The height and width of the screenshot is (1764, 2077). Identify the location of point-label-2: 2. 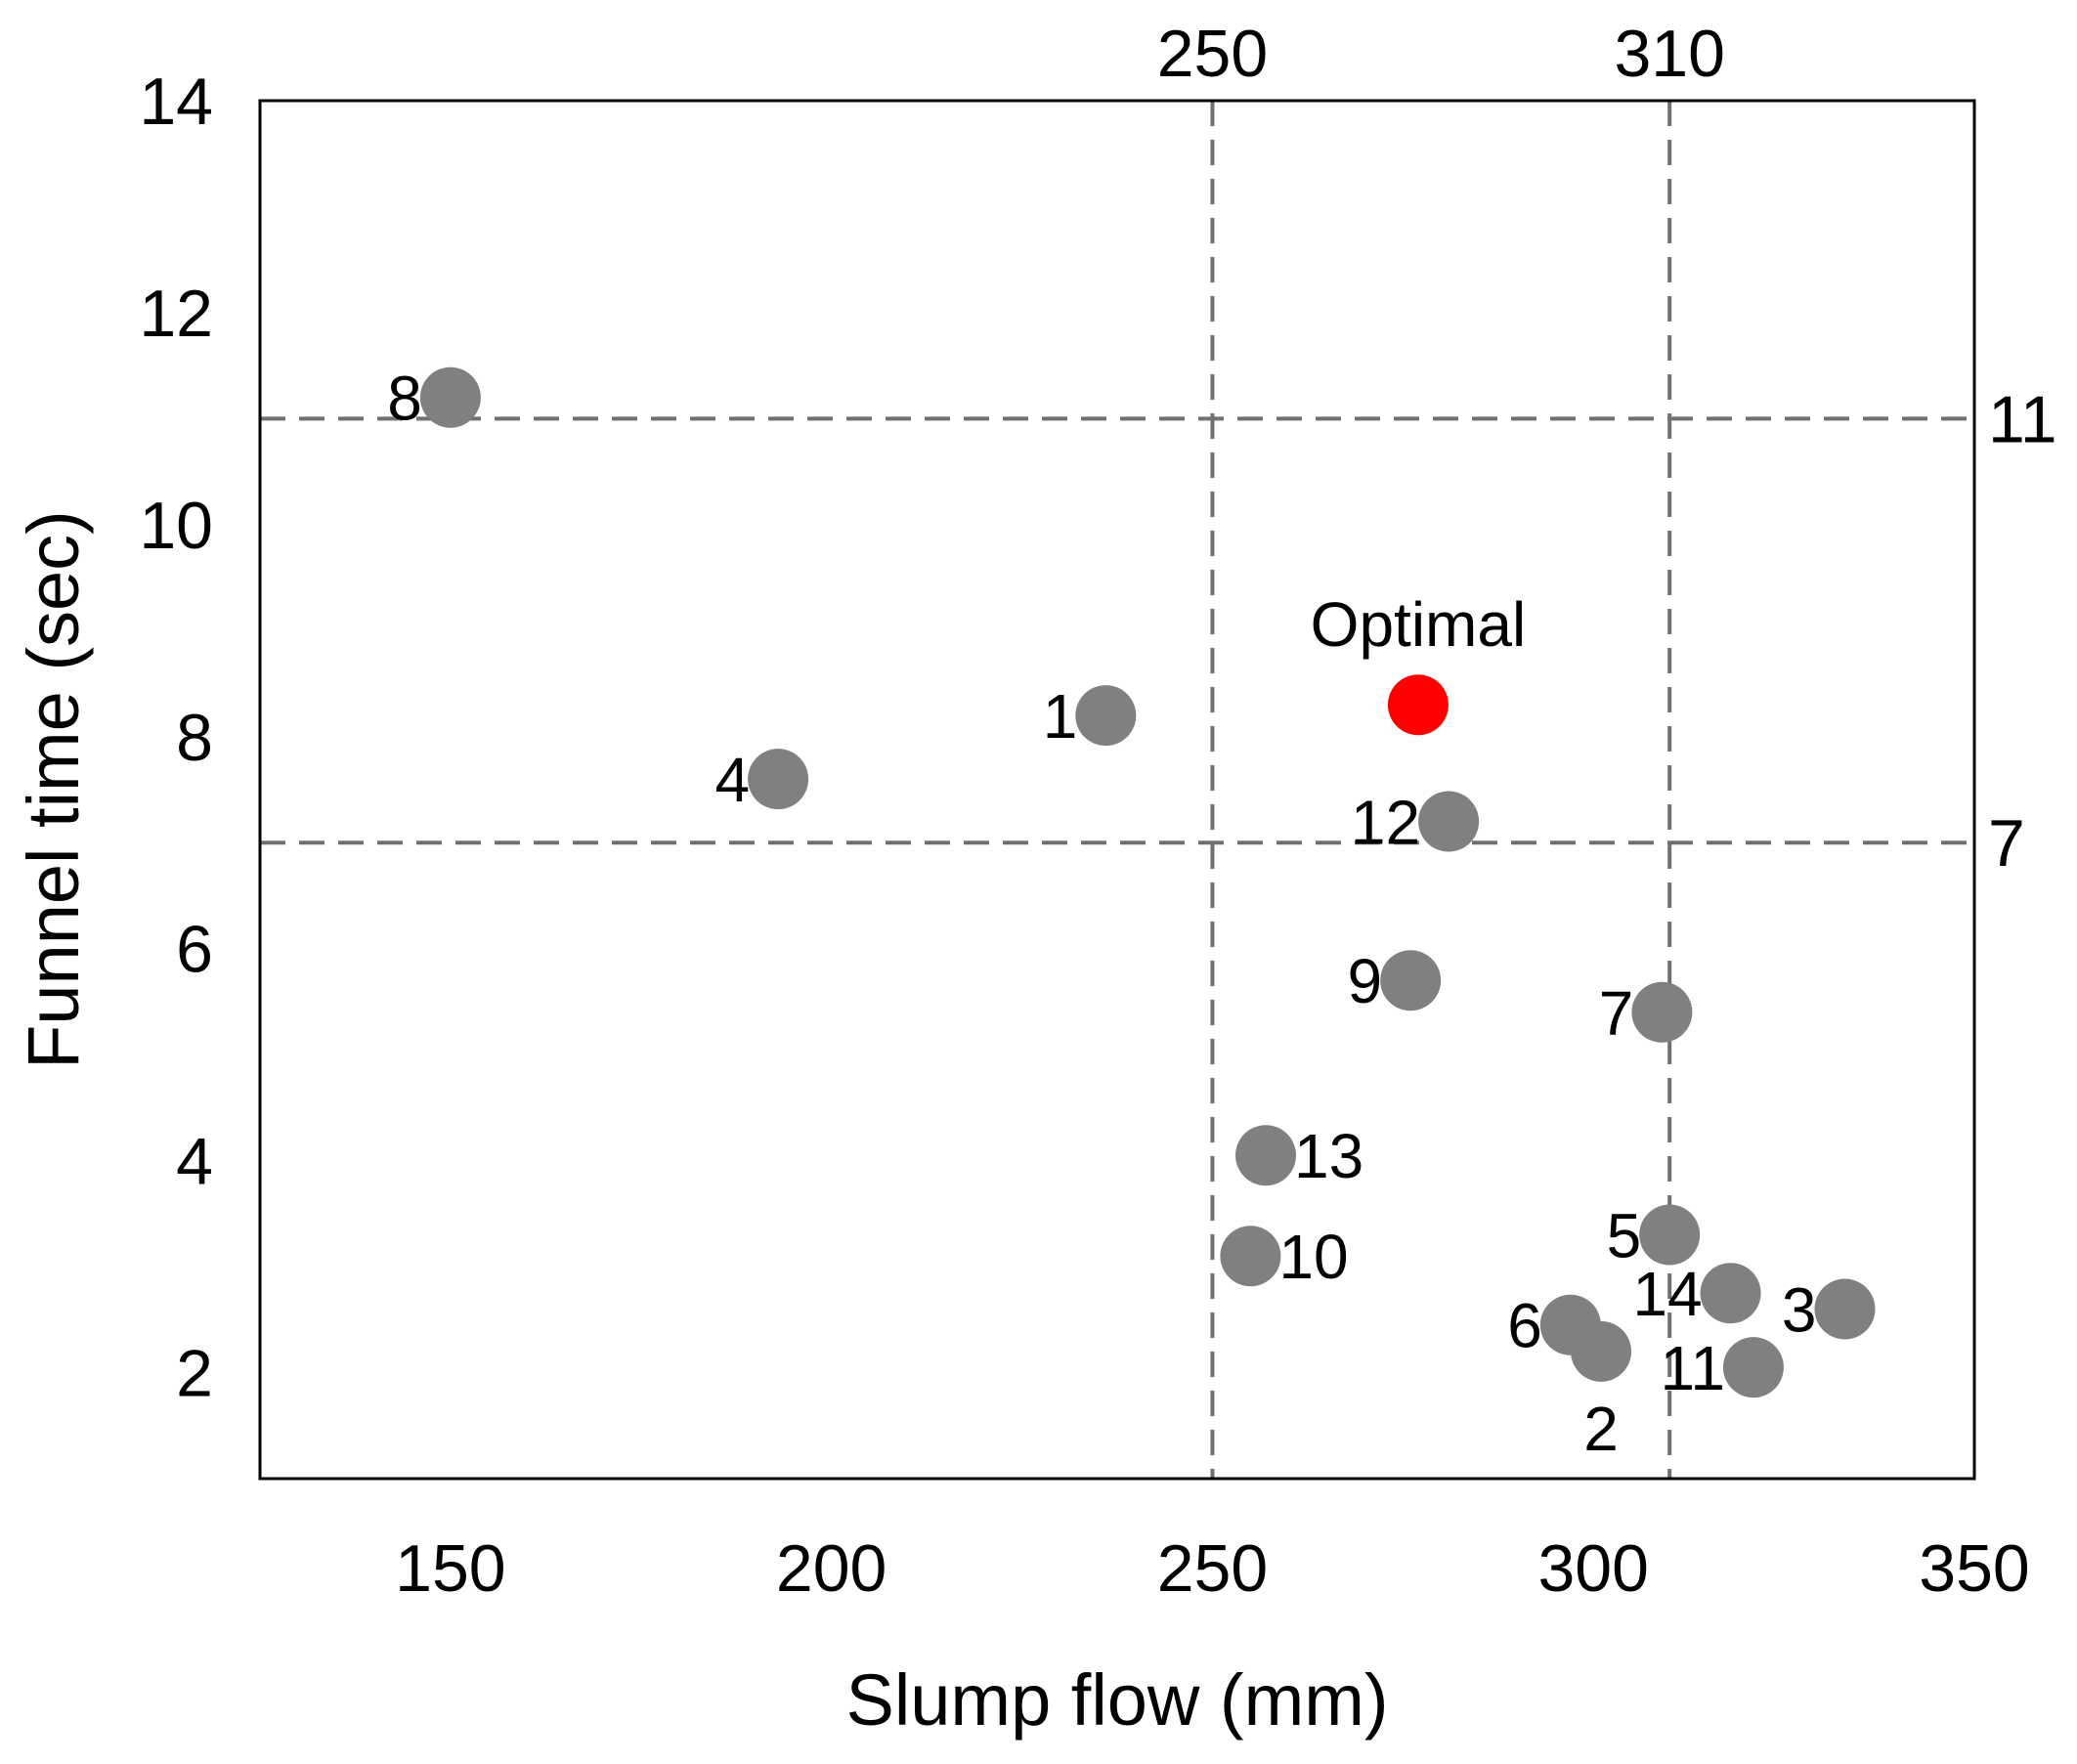
(1601, 1429).